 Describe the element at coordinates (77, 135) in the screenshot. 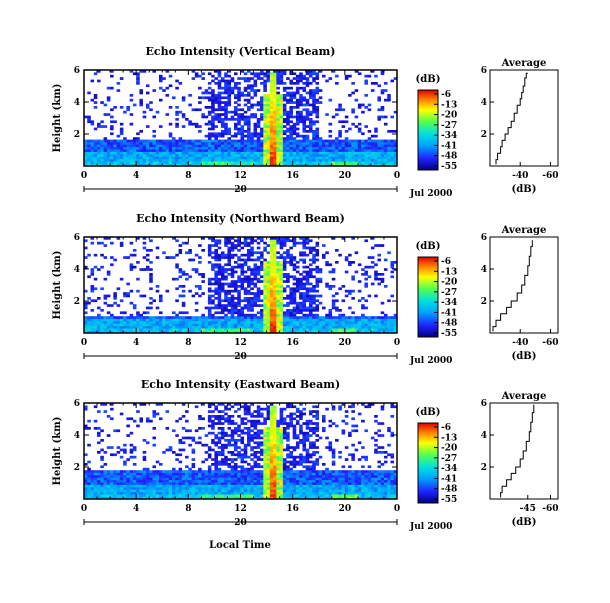

I see `y-tick-label: 2` at that location.